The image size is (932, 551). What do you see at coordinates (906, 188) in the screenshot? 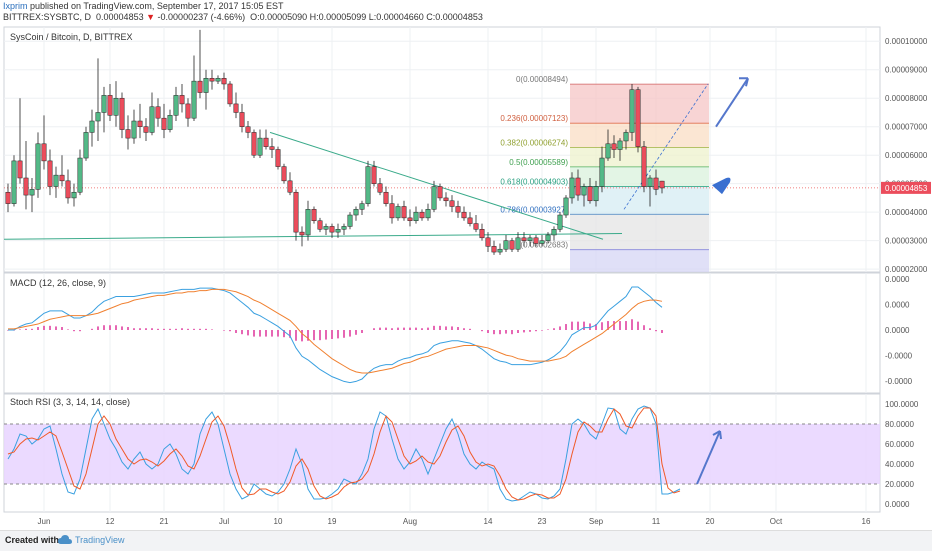
I see `last-price-tag-label: 0.00004853` at bounding box center [906, 188].